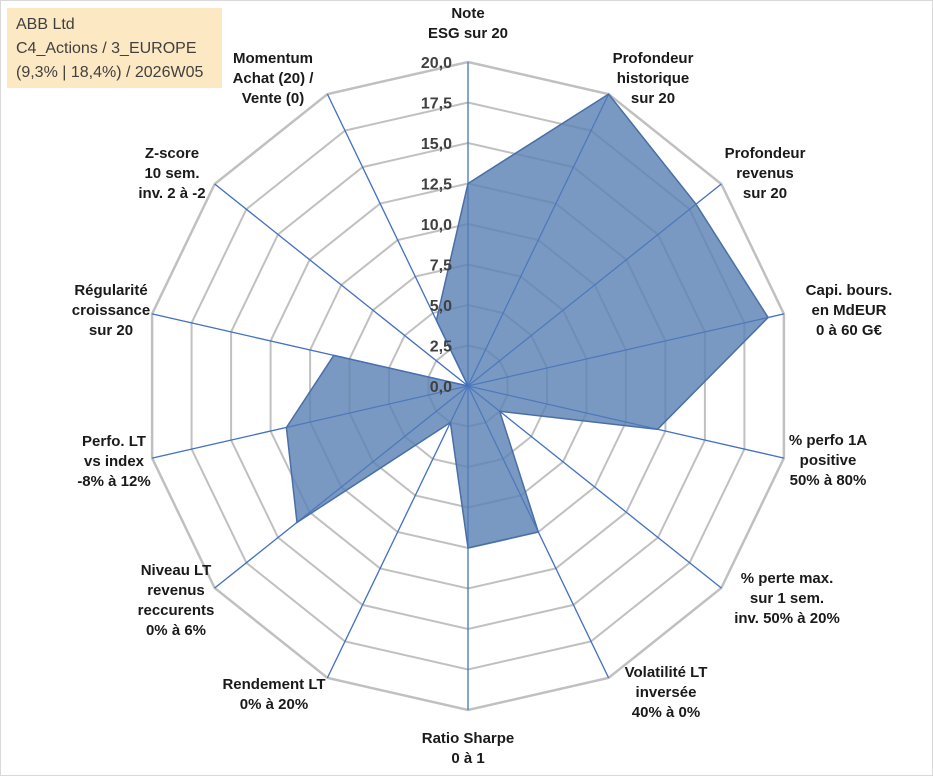  What do you see at coordinates (114, 441) in the screenshot?
I see `axis-label: Perfo. LT` at bounding box center [114, 441].